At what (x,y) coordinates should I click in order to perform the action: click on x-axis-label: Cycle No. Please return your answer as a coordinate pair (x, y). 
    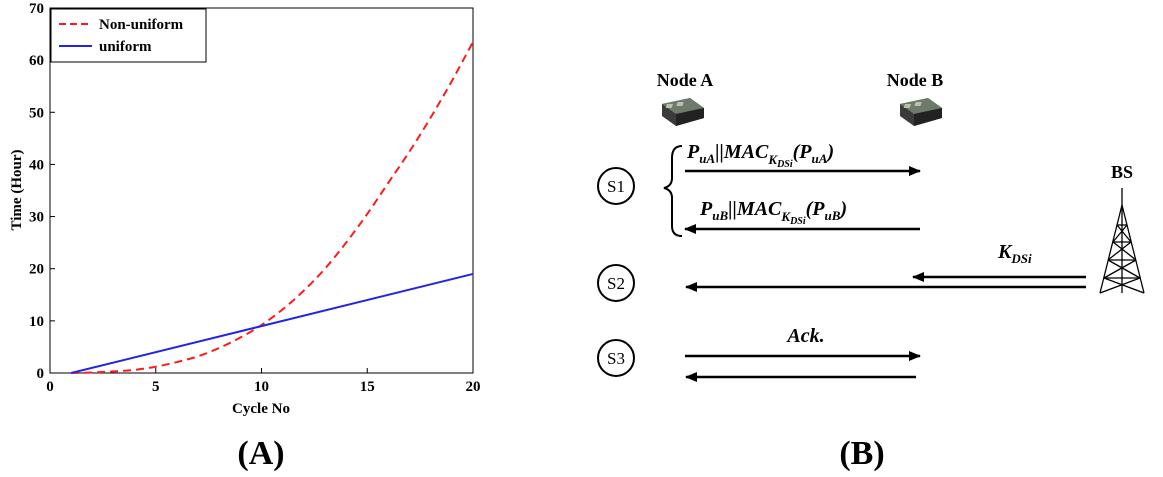
    Looking at the image, I should click on (261, 409).